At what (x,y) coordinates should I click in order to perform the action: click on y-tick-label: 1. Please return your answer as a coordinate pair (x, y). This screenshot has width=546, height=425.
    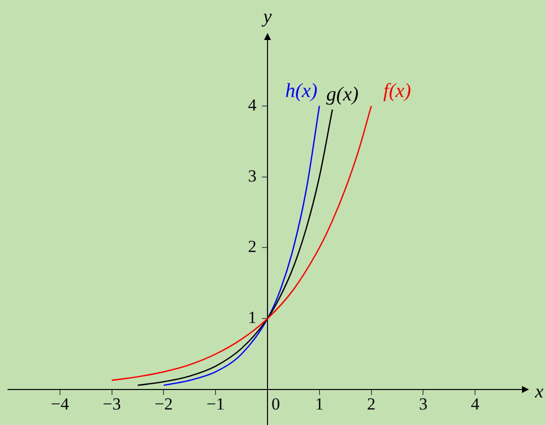
    Looking at the image, I should click on (252, 318).